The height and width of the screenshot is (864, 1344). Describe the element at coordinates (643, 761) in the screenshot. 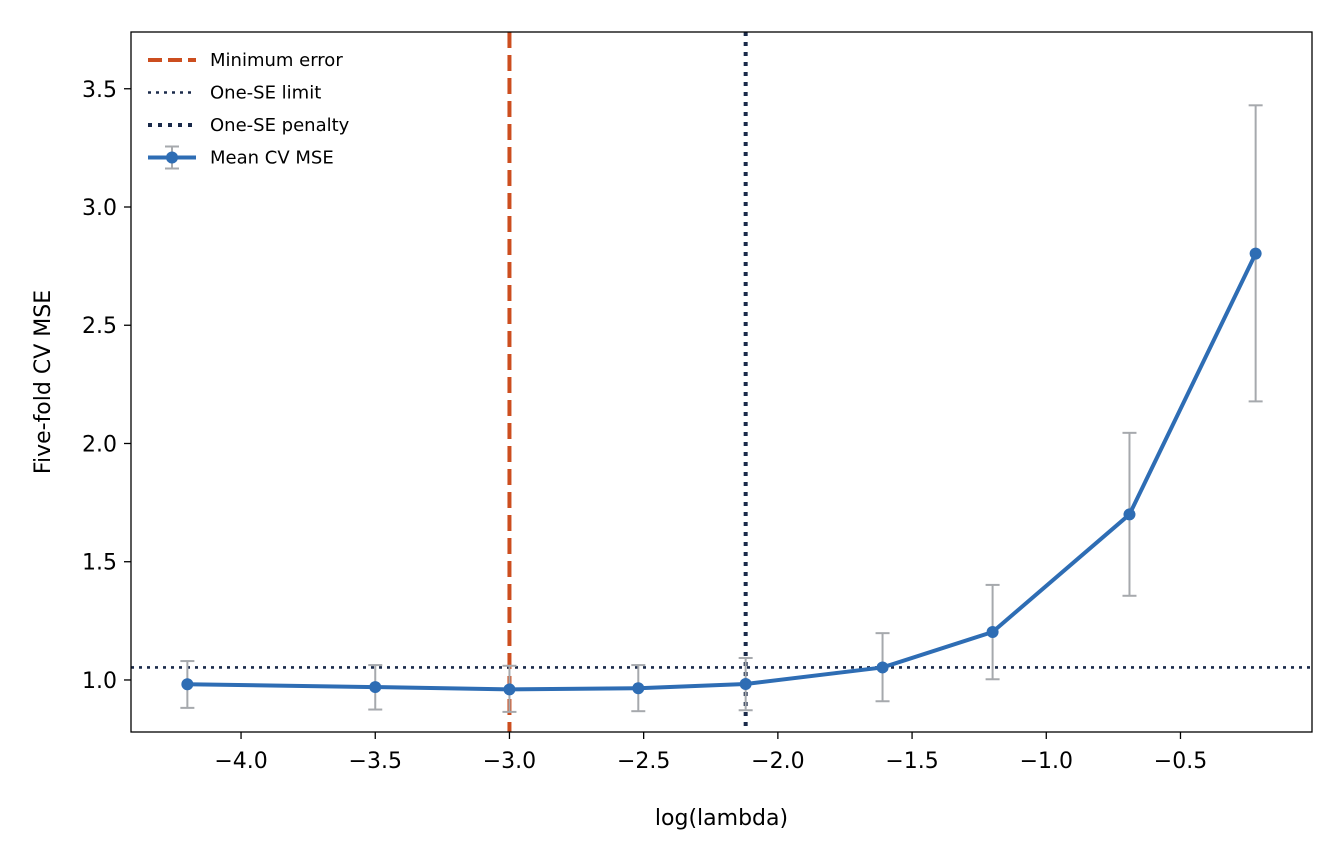

I see `x-tick-label: −2.5` at that location.